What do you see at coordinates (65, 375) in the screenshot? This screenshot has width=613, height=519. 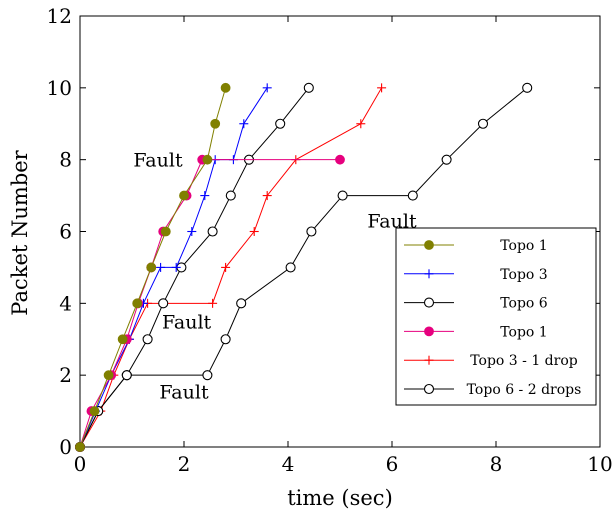 I see `y-tick-label: 2` at bounding box center [65, 375].